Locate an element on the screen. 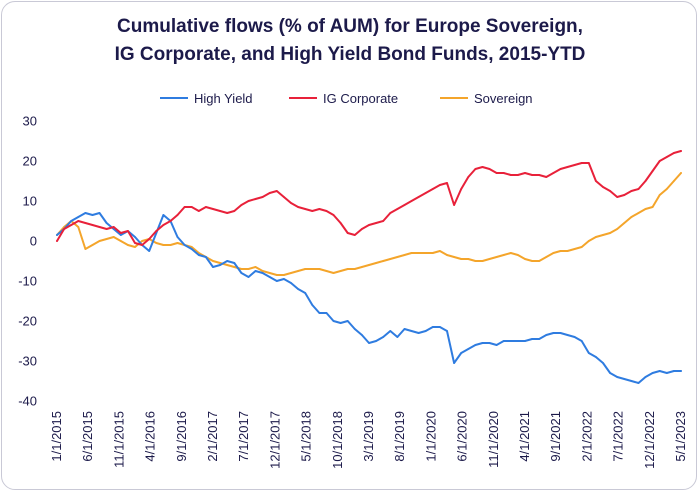  x-tick-label: 4/1/2021 is located at coordinates (524, 436).